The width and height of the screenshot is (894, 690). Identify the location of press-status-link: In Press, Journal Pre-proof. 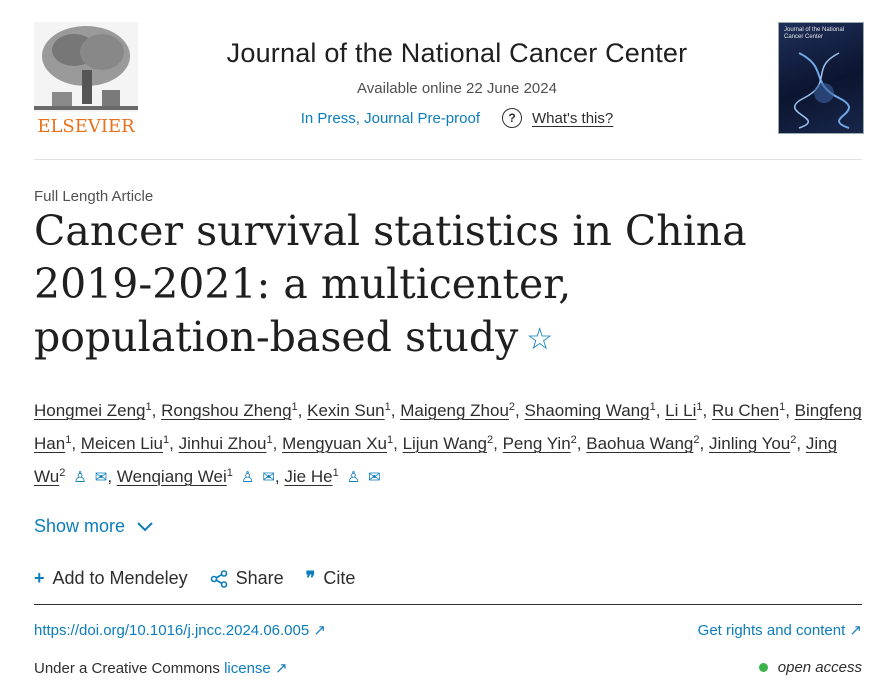
(390, 118).